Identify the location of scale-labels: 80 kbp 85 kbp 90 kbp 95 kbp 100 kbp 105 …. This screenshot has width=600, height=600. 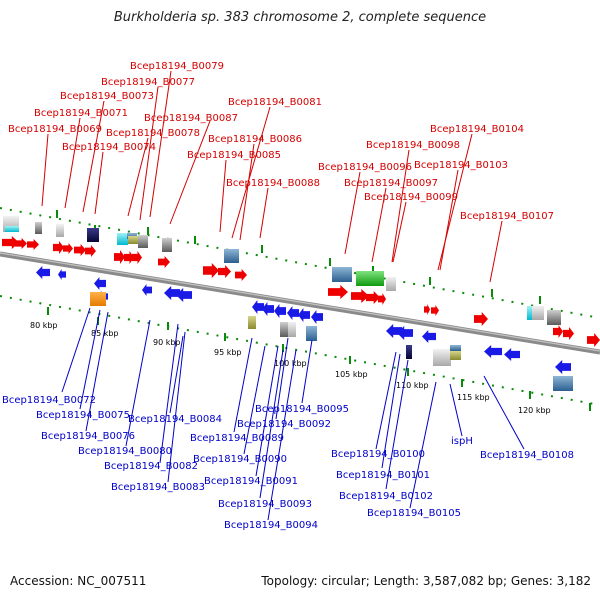
(290, 368).